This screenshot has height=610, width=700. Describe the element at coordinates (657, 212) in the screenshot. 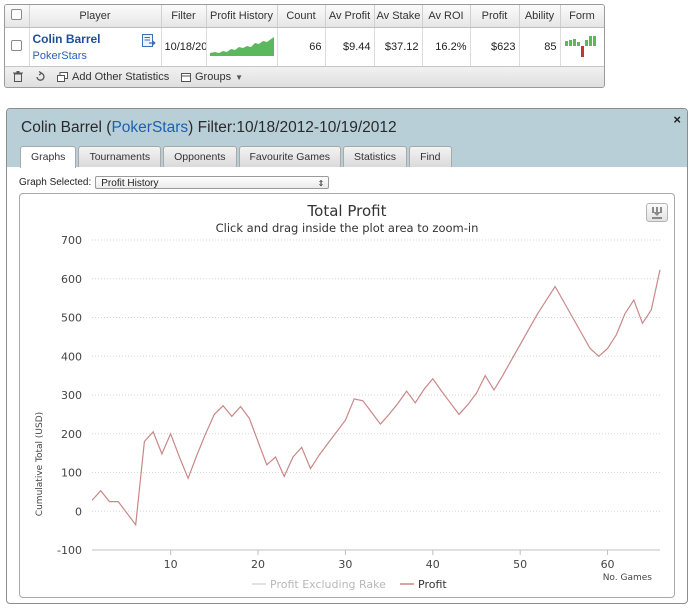

I see `download-chart-button` at that location.